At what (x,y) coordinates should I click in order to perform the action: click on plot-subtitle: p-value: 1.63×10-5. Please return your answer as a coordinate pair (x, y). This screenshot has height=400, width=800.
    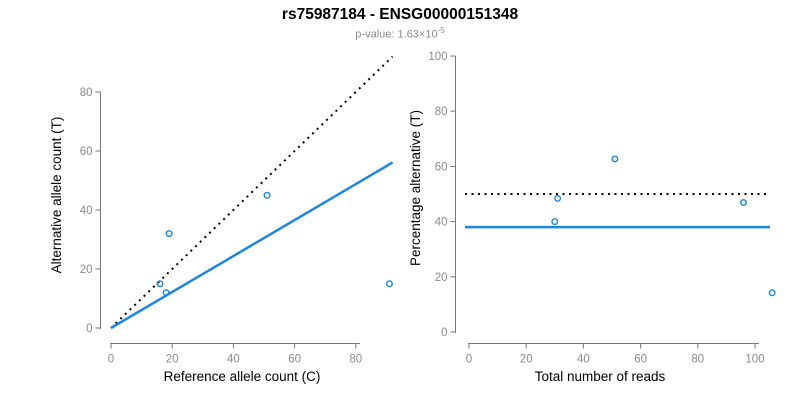
    Looking at the image, I should click on (400, 33).